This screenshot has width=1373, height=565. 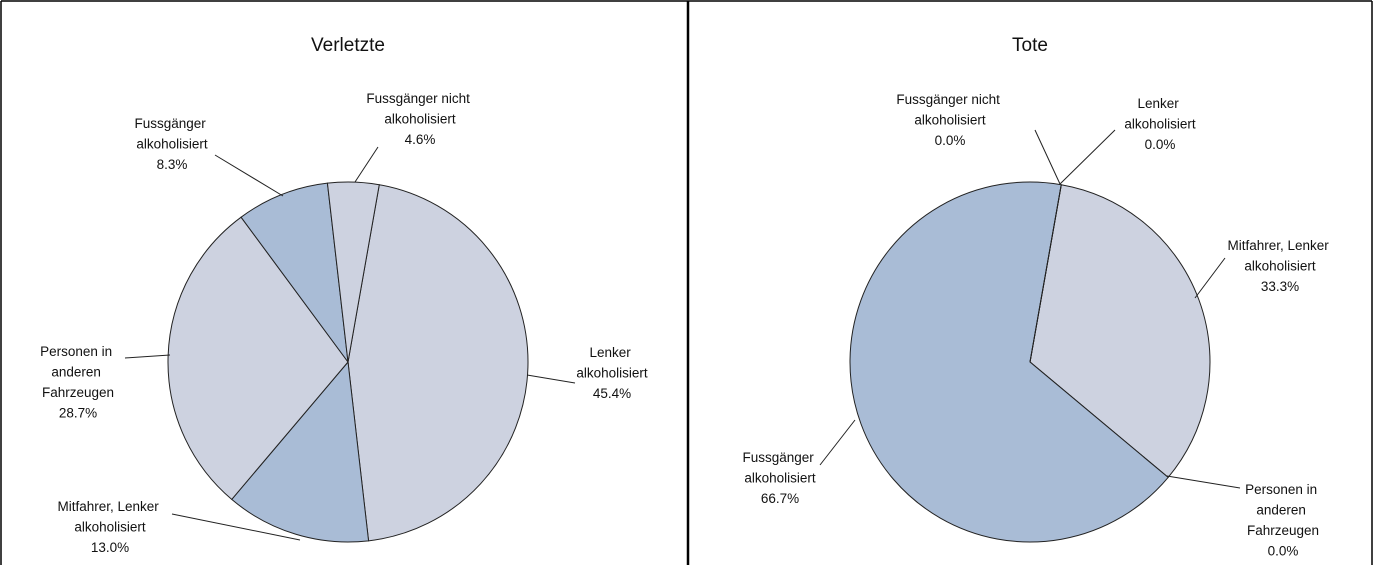 What do you see at coordinates (78, 413) in the screenshot?
I see `value-label: 28.7%` at bounding box center [78, 413].